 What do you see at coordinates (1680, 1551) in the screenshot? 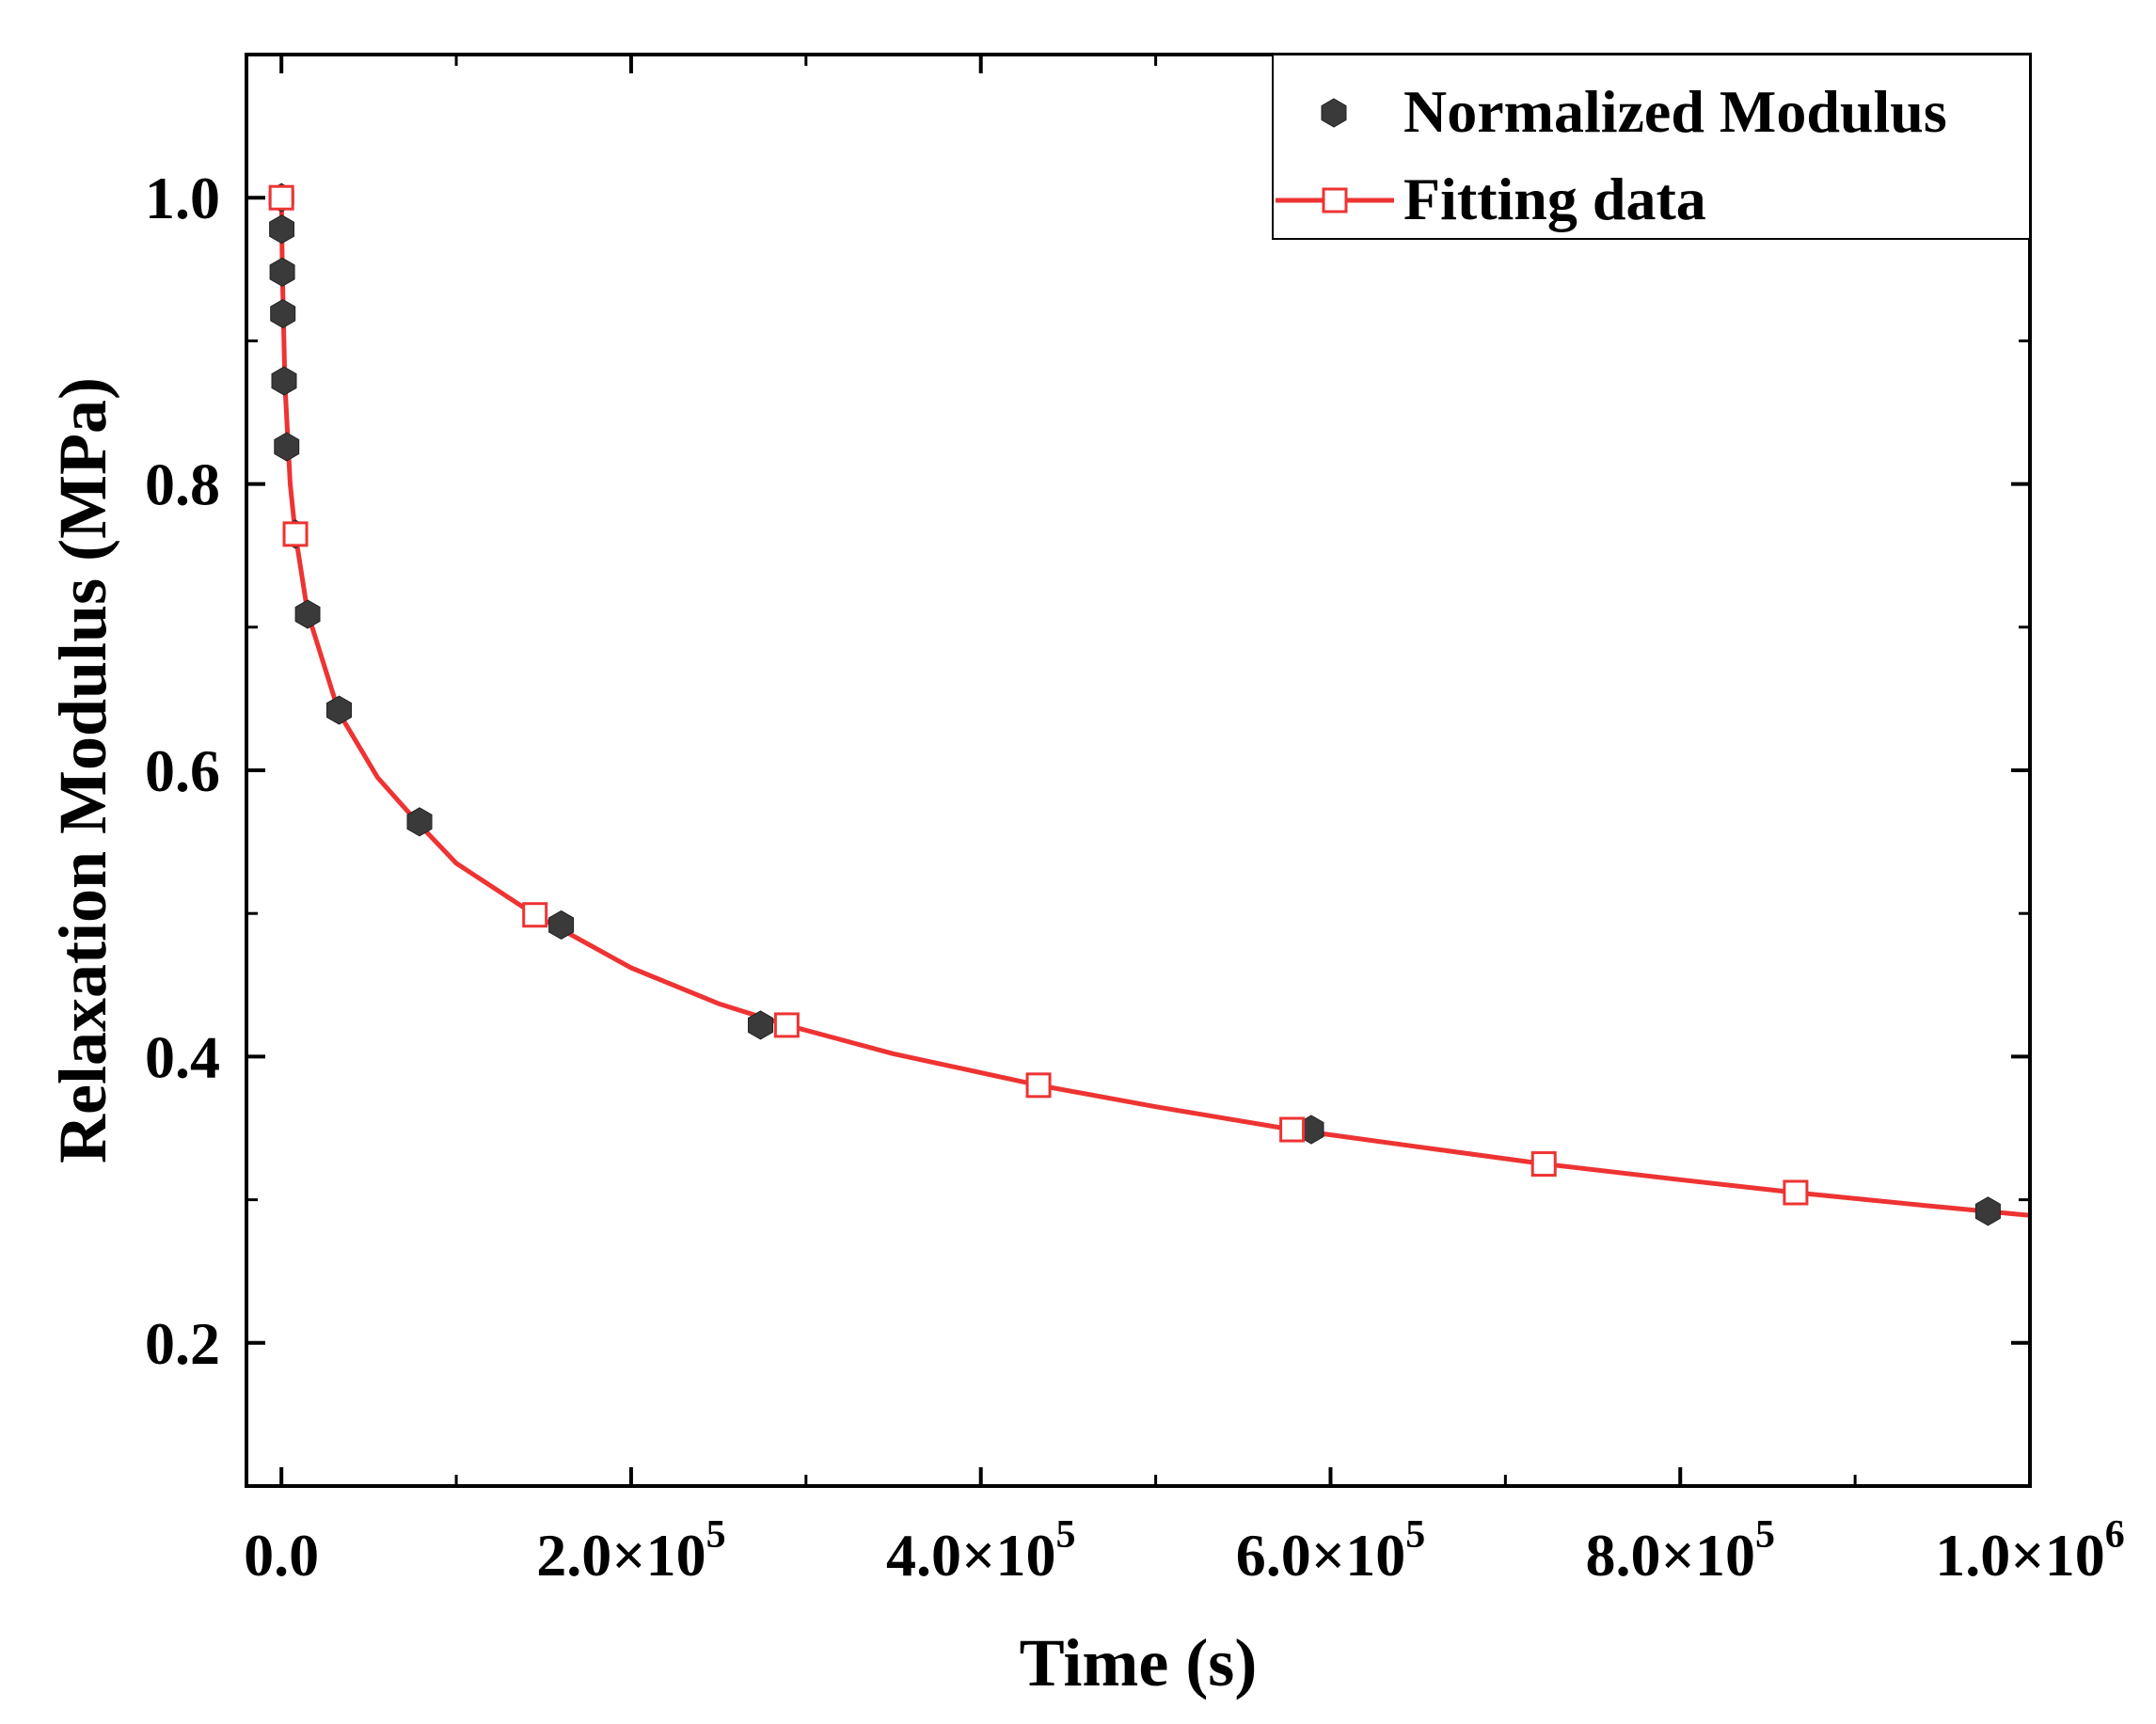
I see `x-tick-label: 8.0×10⁵` at bounding box center [1680, 1551].